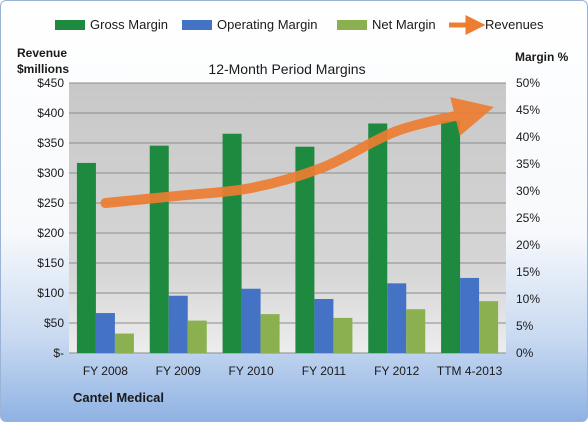  I want to click on left-tick-label: $50, so click(54, 323).